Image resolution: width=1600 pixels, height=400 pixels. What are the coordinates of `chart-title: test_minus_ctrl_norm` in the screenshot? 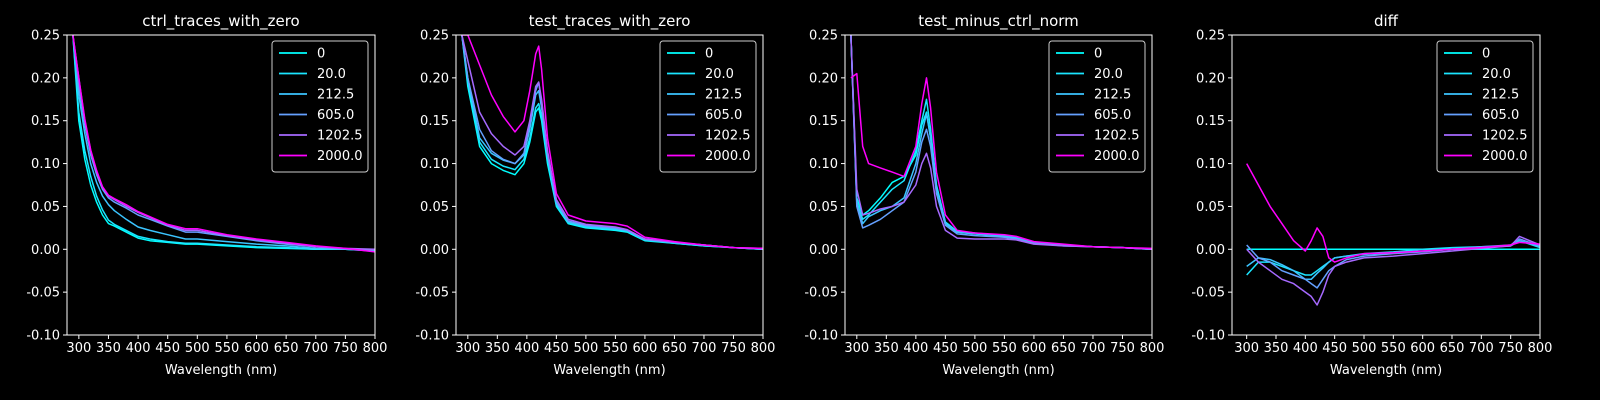 It's located at (998, 21).